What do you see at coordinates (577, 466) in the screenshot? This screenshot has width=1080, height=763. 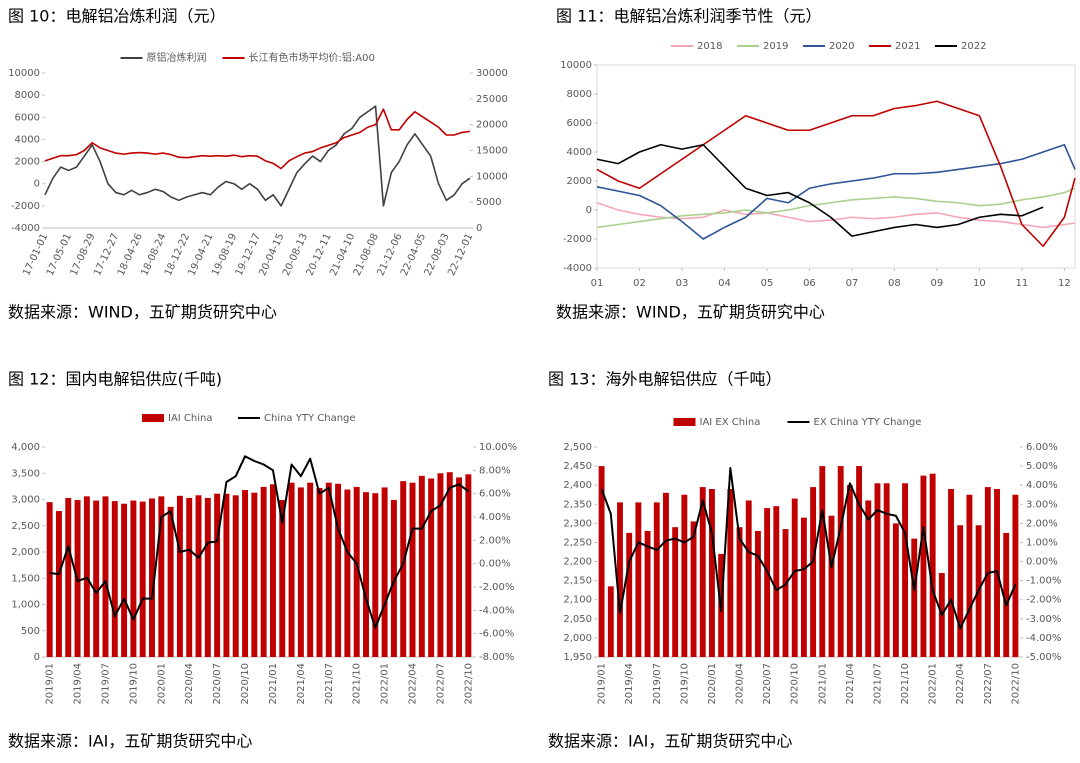 I see `y-tick-label: 2,450` at bounding box center [577, 466].